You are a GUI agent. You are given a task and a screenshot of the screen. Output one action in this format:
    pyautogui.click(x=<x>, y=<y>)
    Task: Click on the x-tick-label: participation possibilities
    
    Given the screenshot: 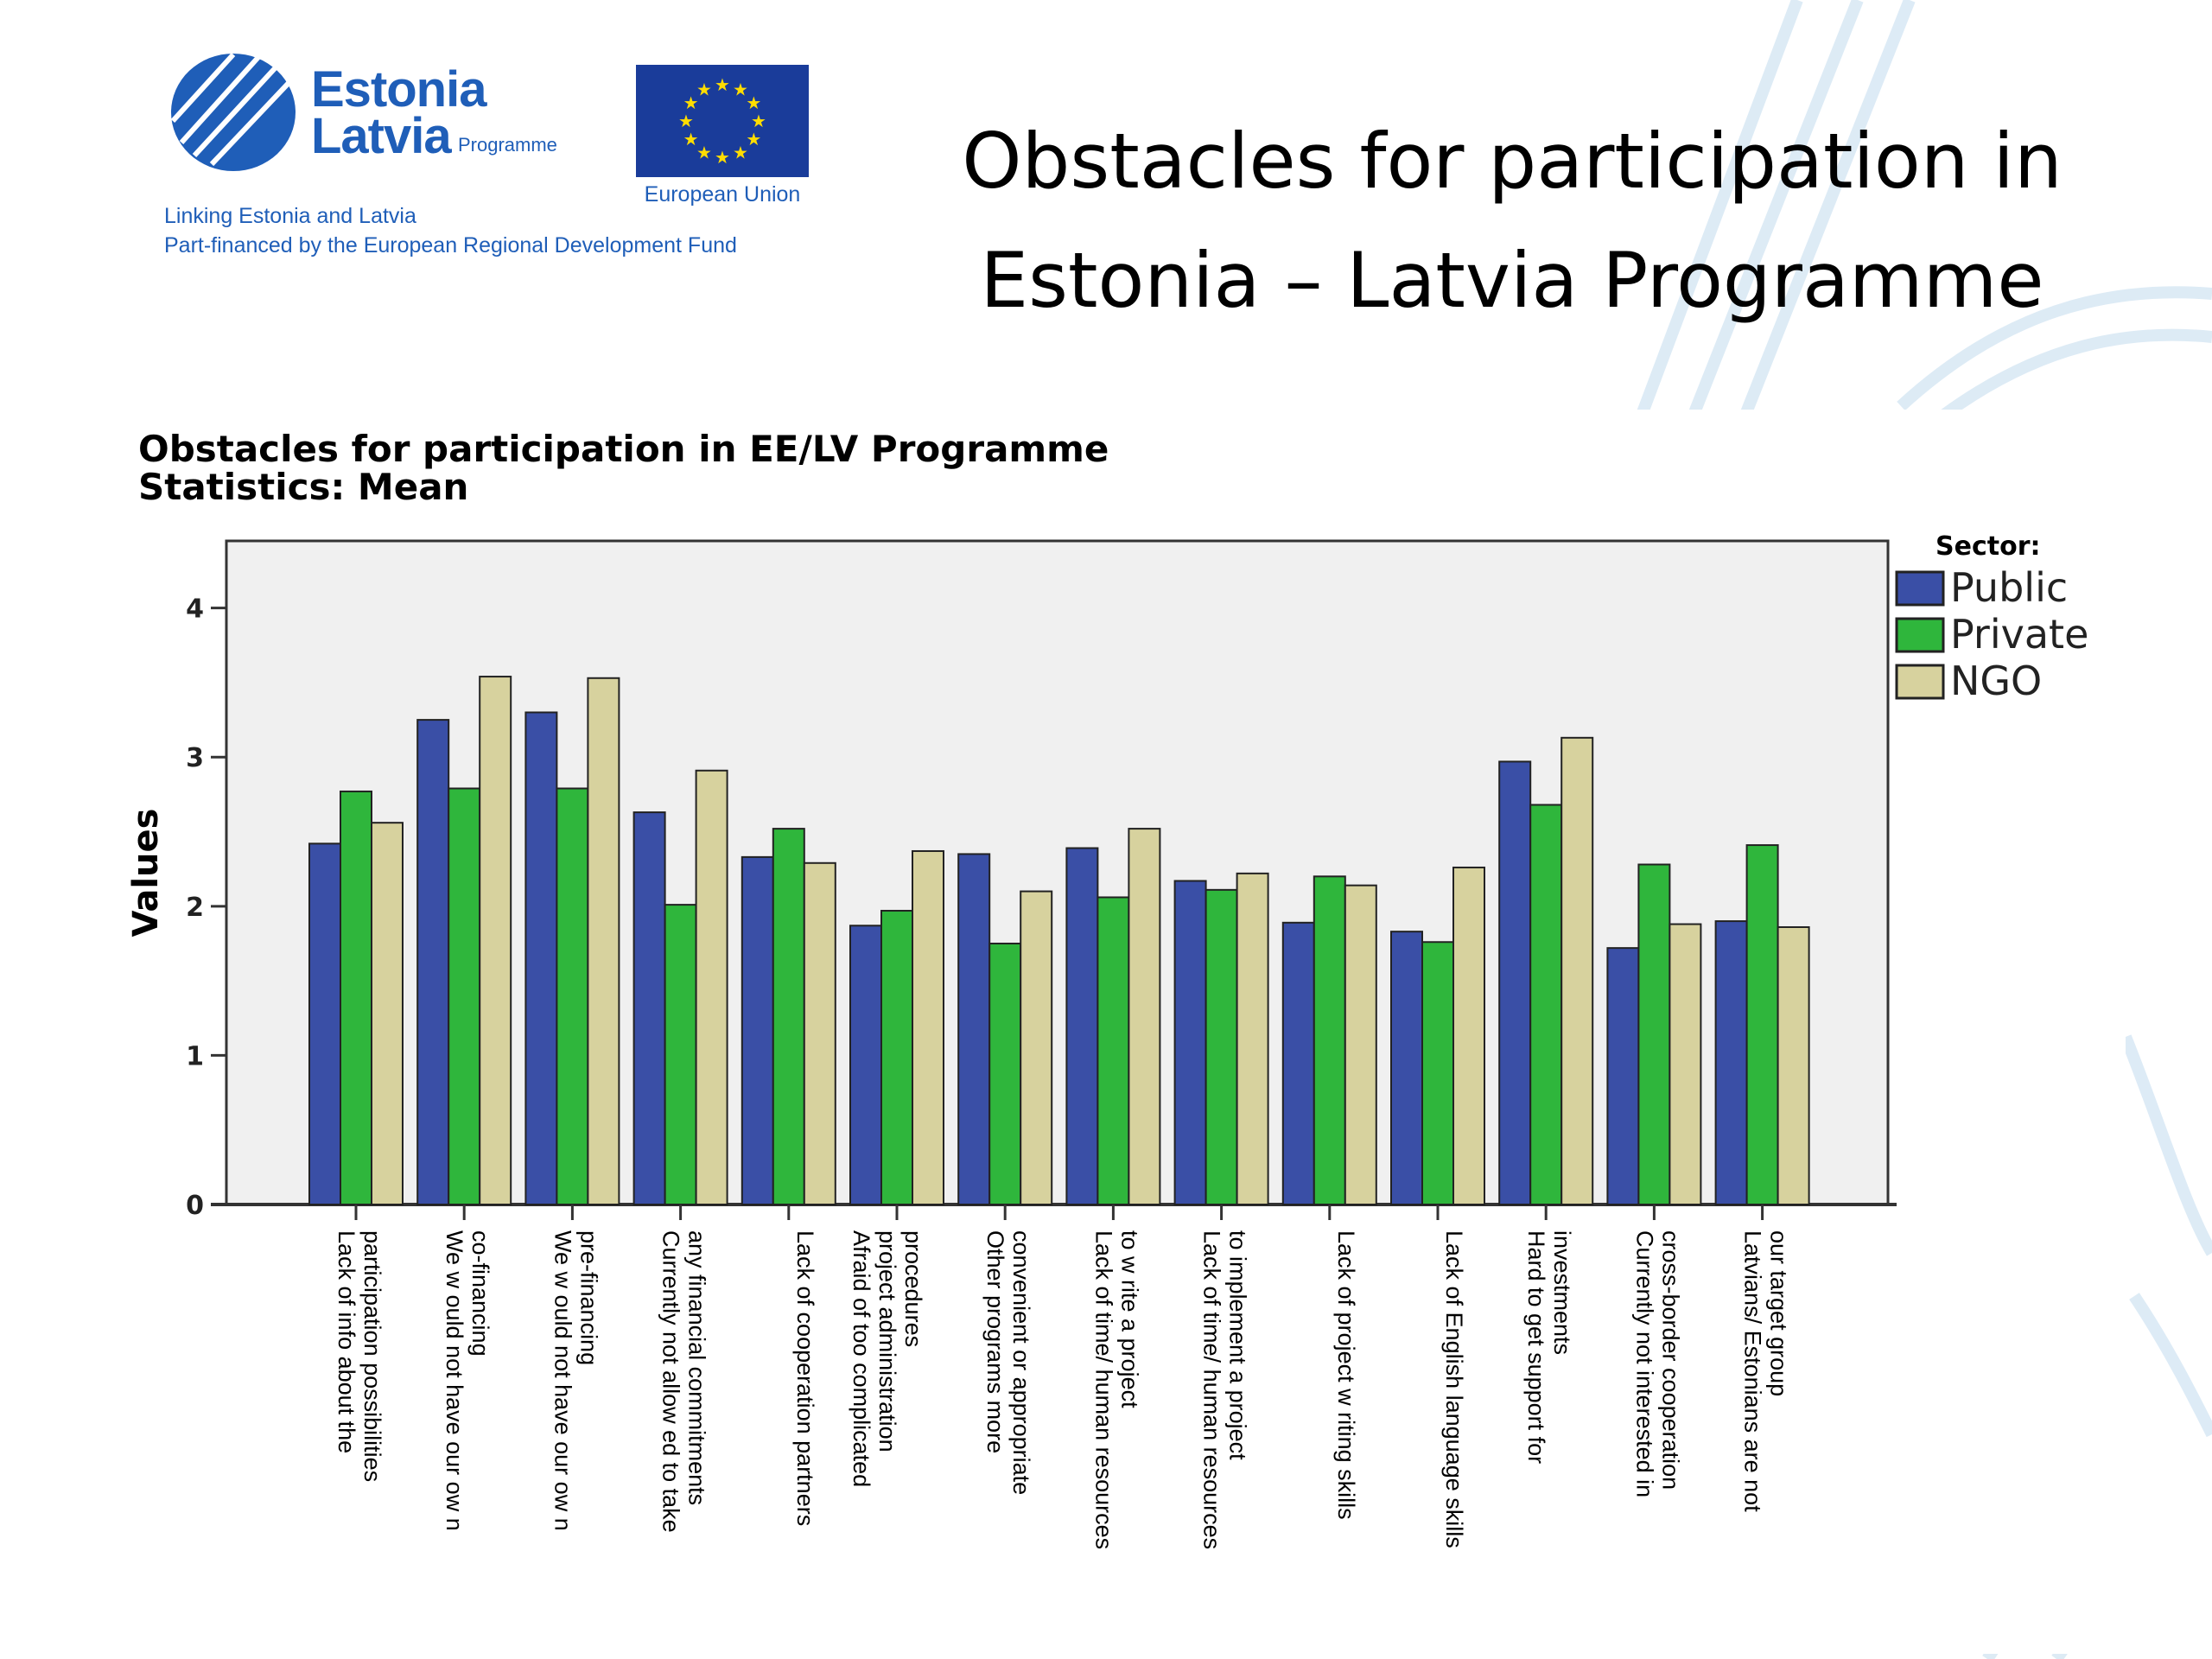 What is the action you would take?
    pyautogui.click(x=372, y=1356)
    